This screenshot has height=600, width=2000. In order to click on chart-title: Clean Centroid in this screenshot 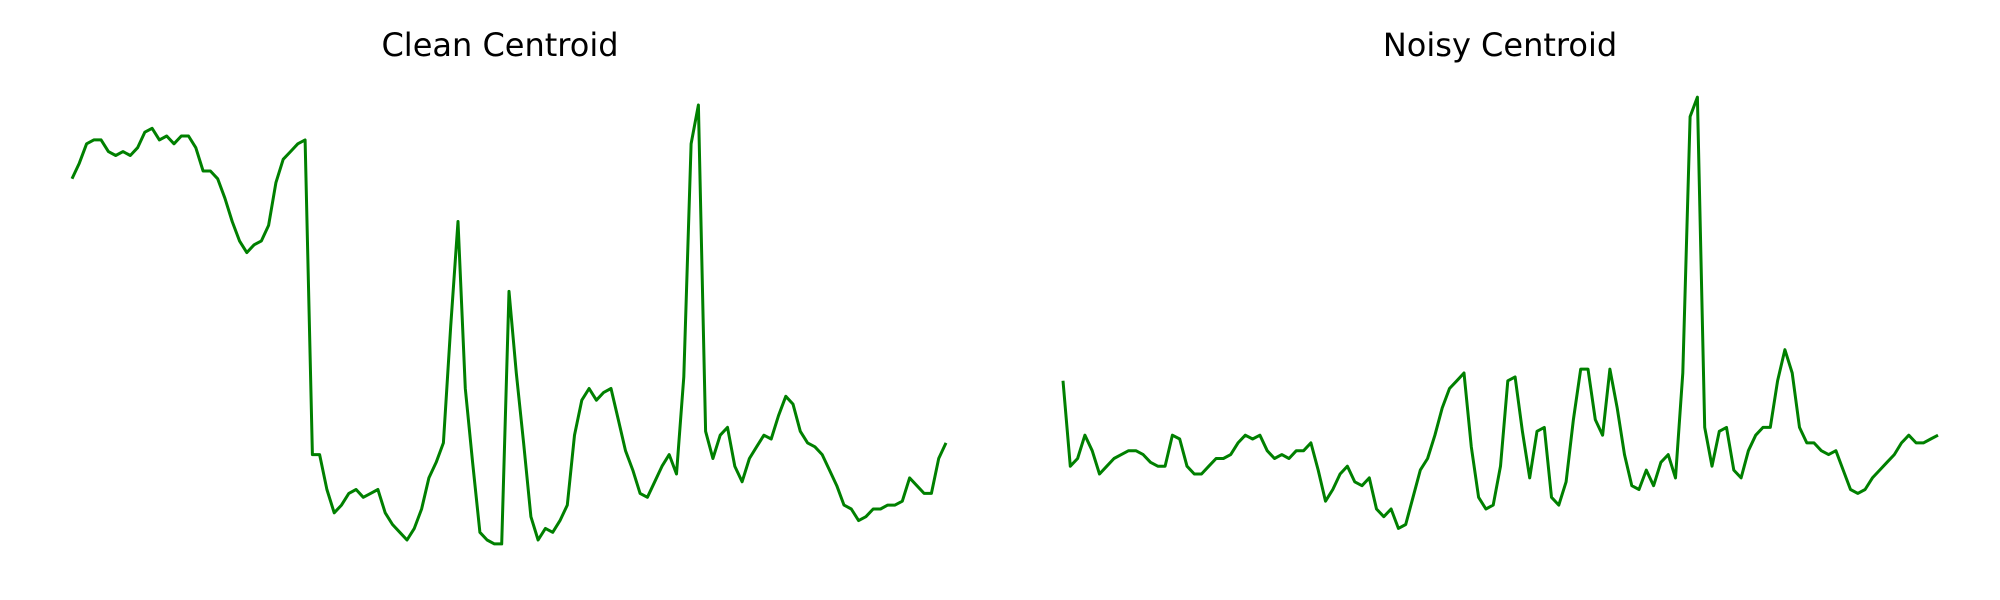, I will do `click(500, 45)`.